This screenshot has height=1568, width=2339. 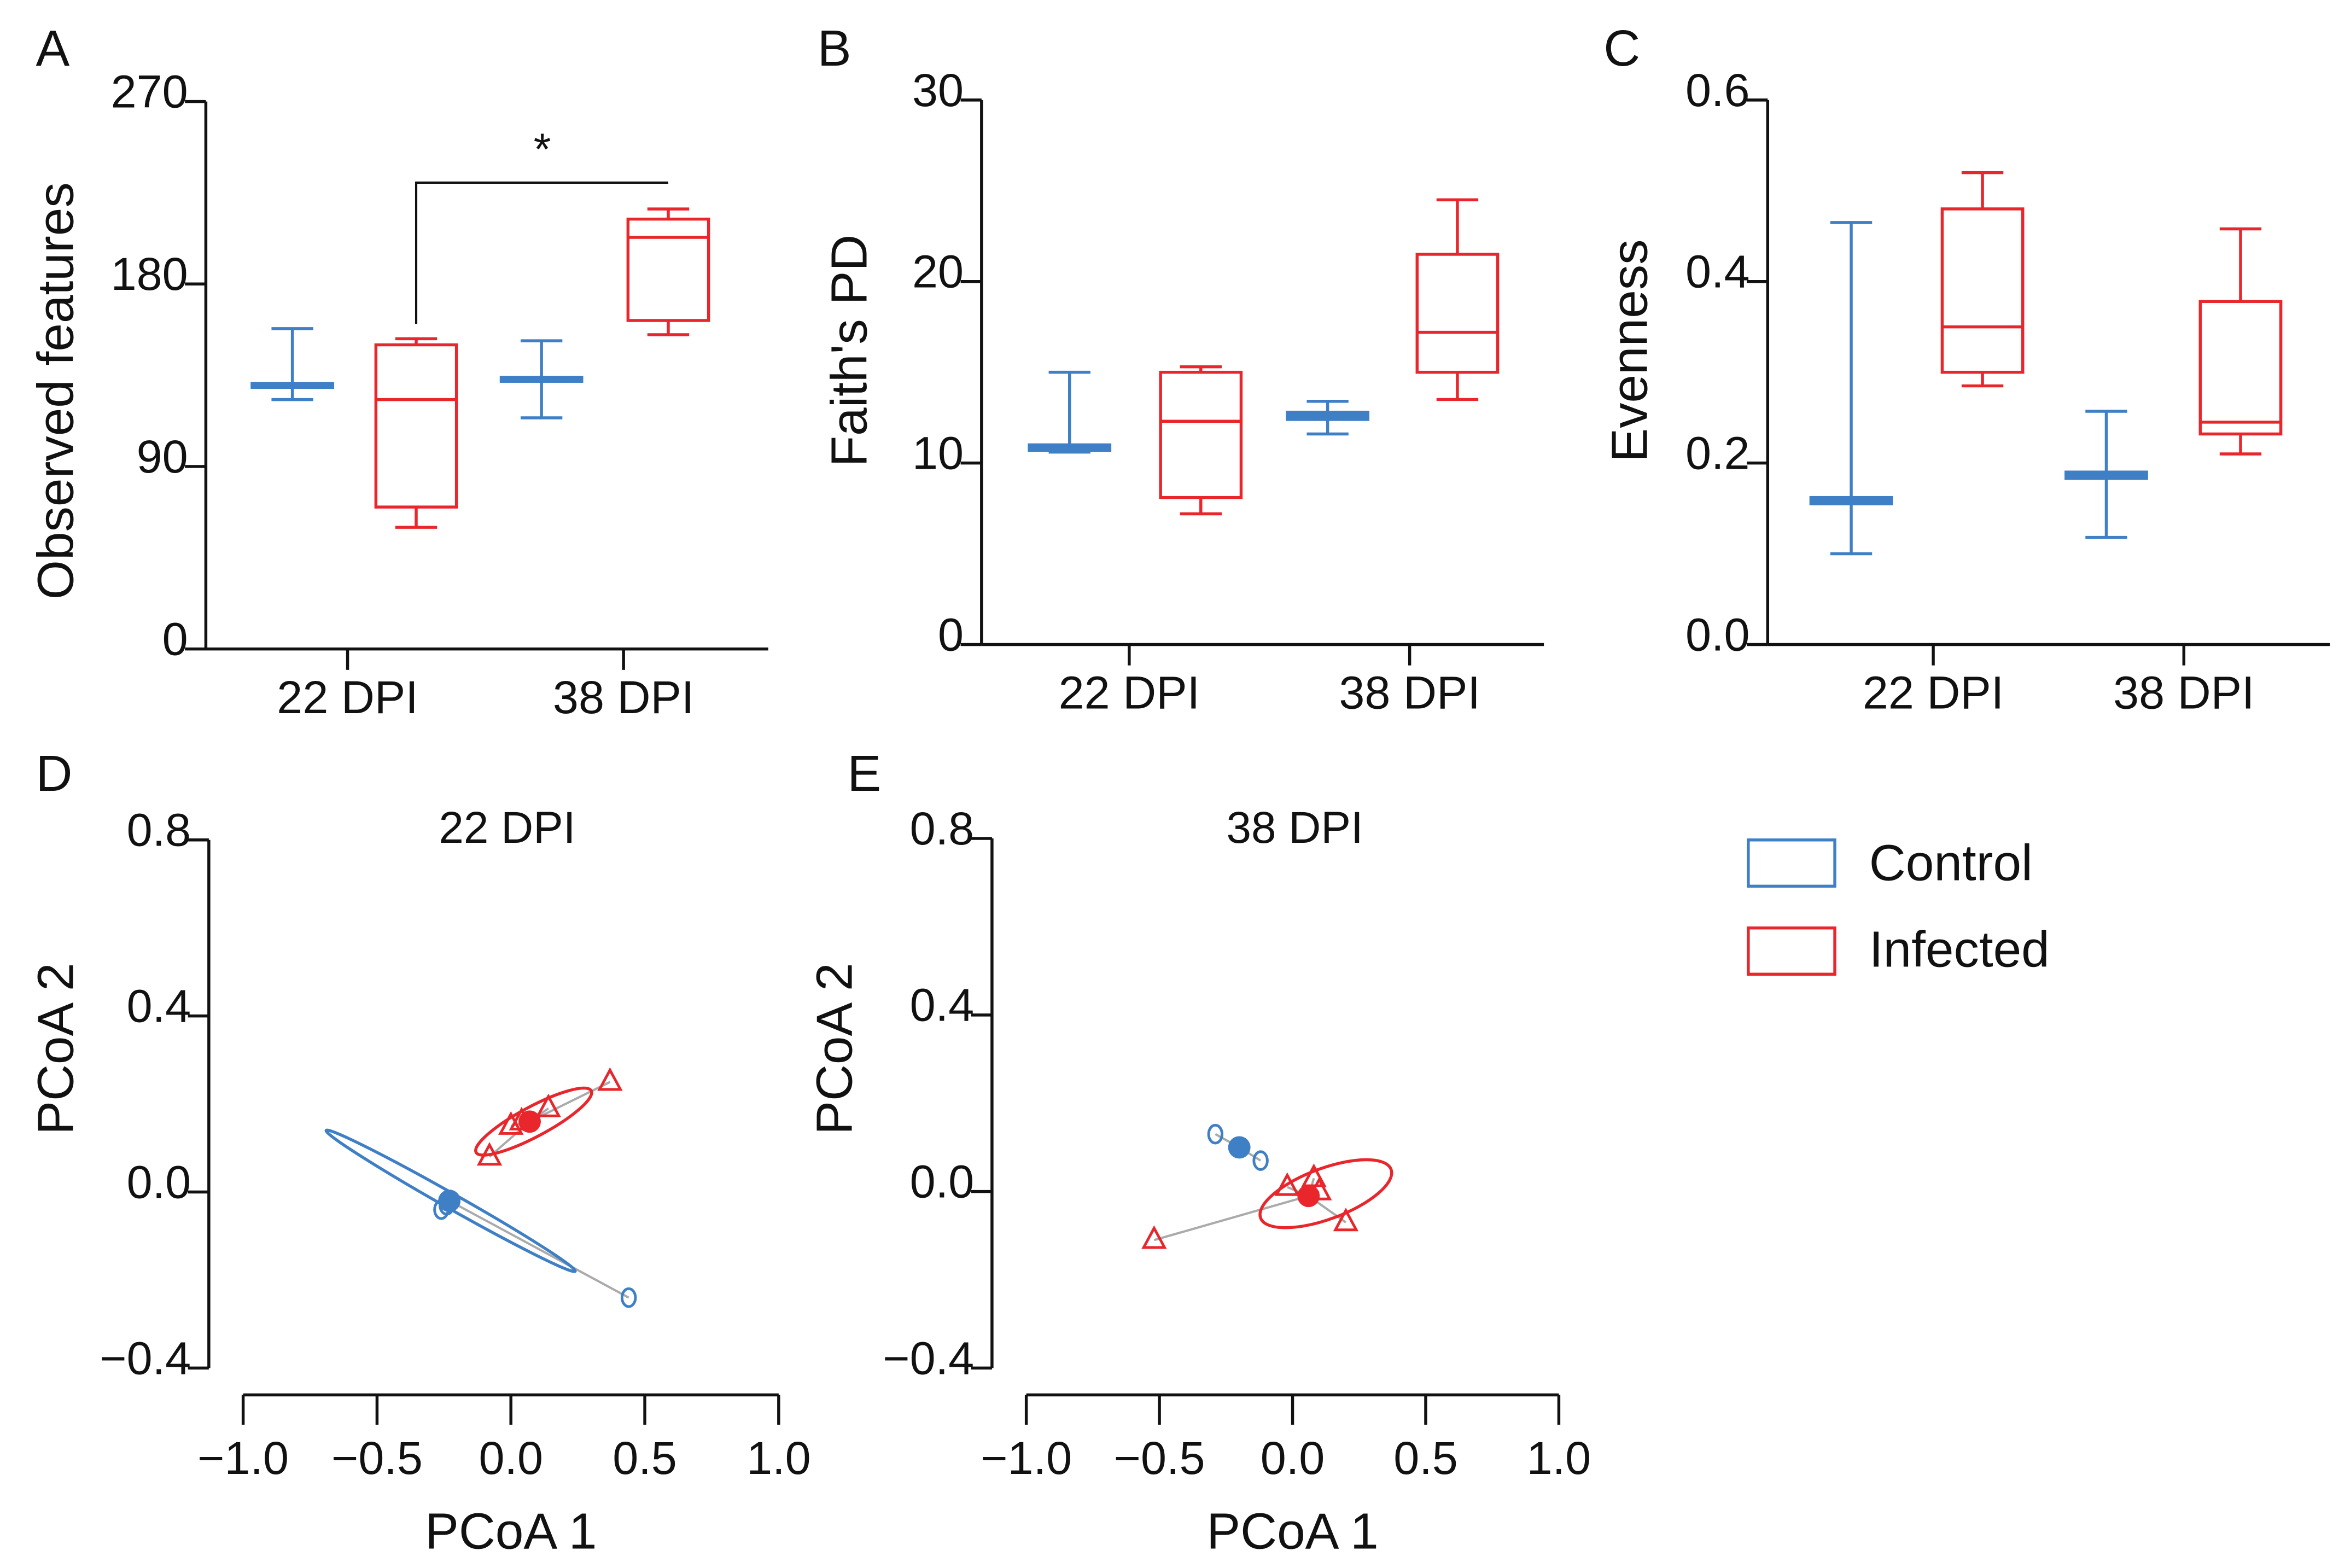 I want to click on panel-label-d: D, so click(x=54, y=773).